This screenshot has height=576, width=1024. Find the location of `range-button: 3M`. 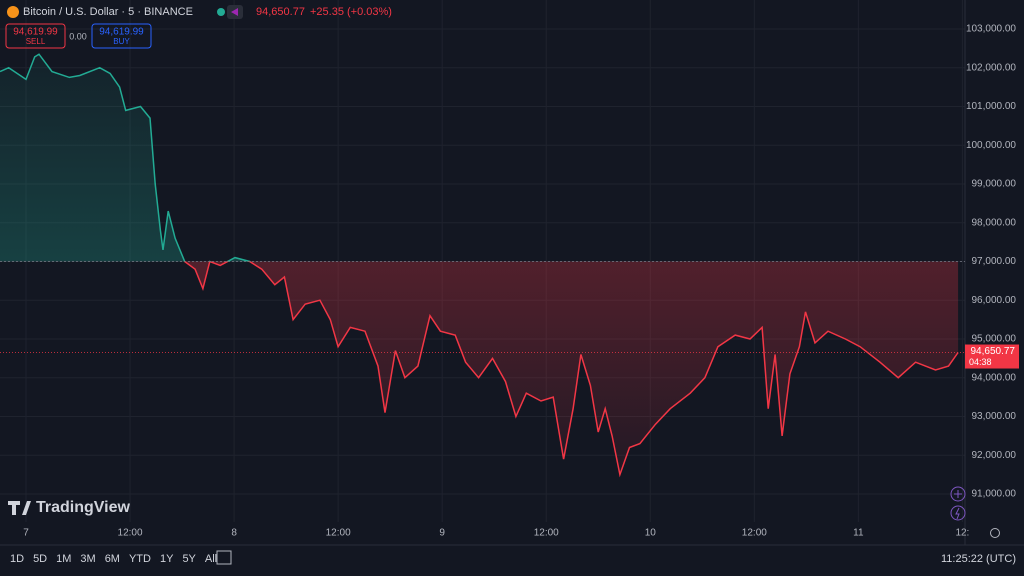

range-button: 3M is located at coordinates (87, 559).